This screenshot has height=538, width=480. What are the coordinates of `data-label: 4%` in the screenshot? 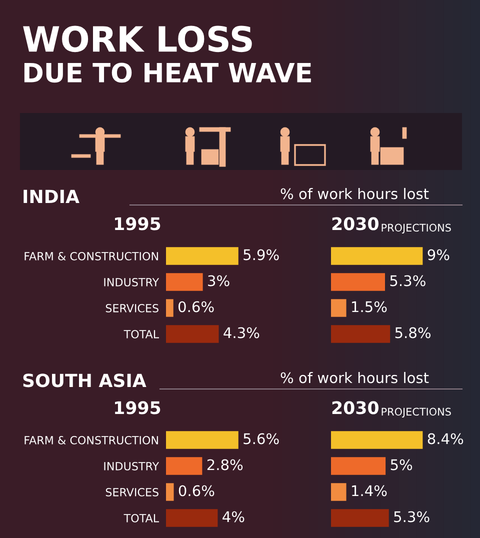 It's located at (233, 516).